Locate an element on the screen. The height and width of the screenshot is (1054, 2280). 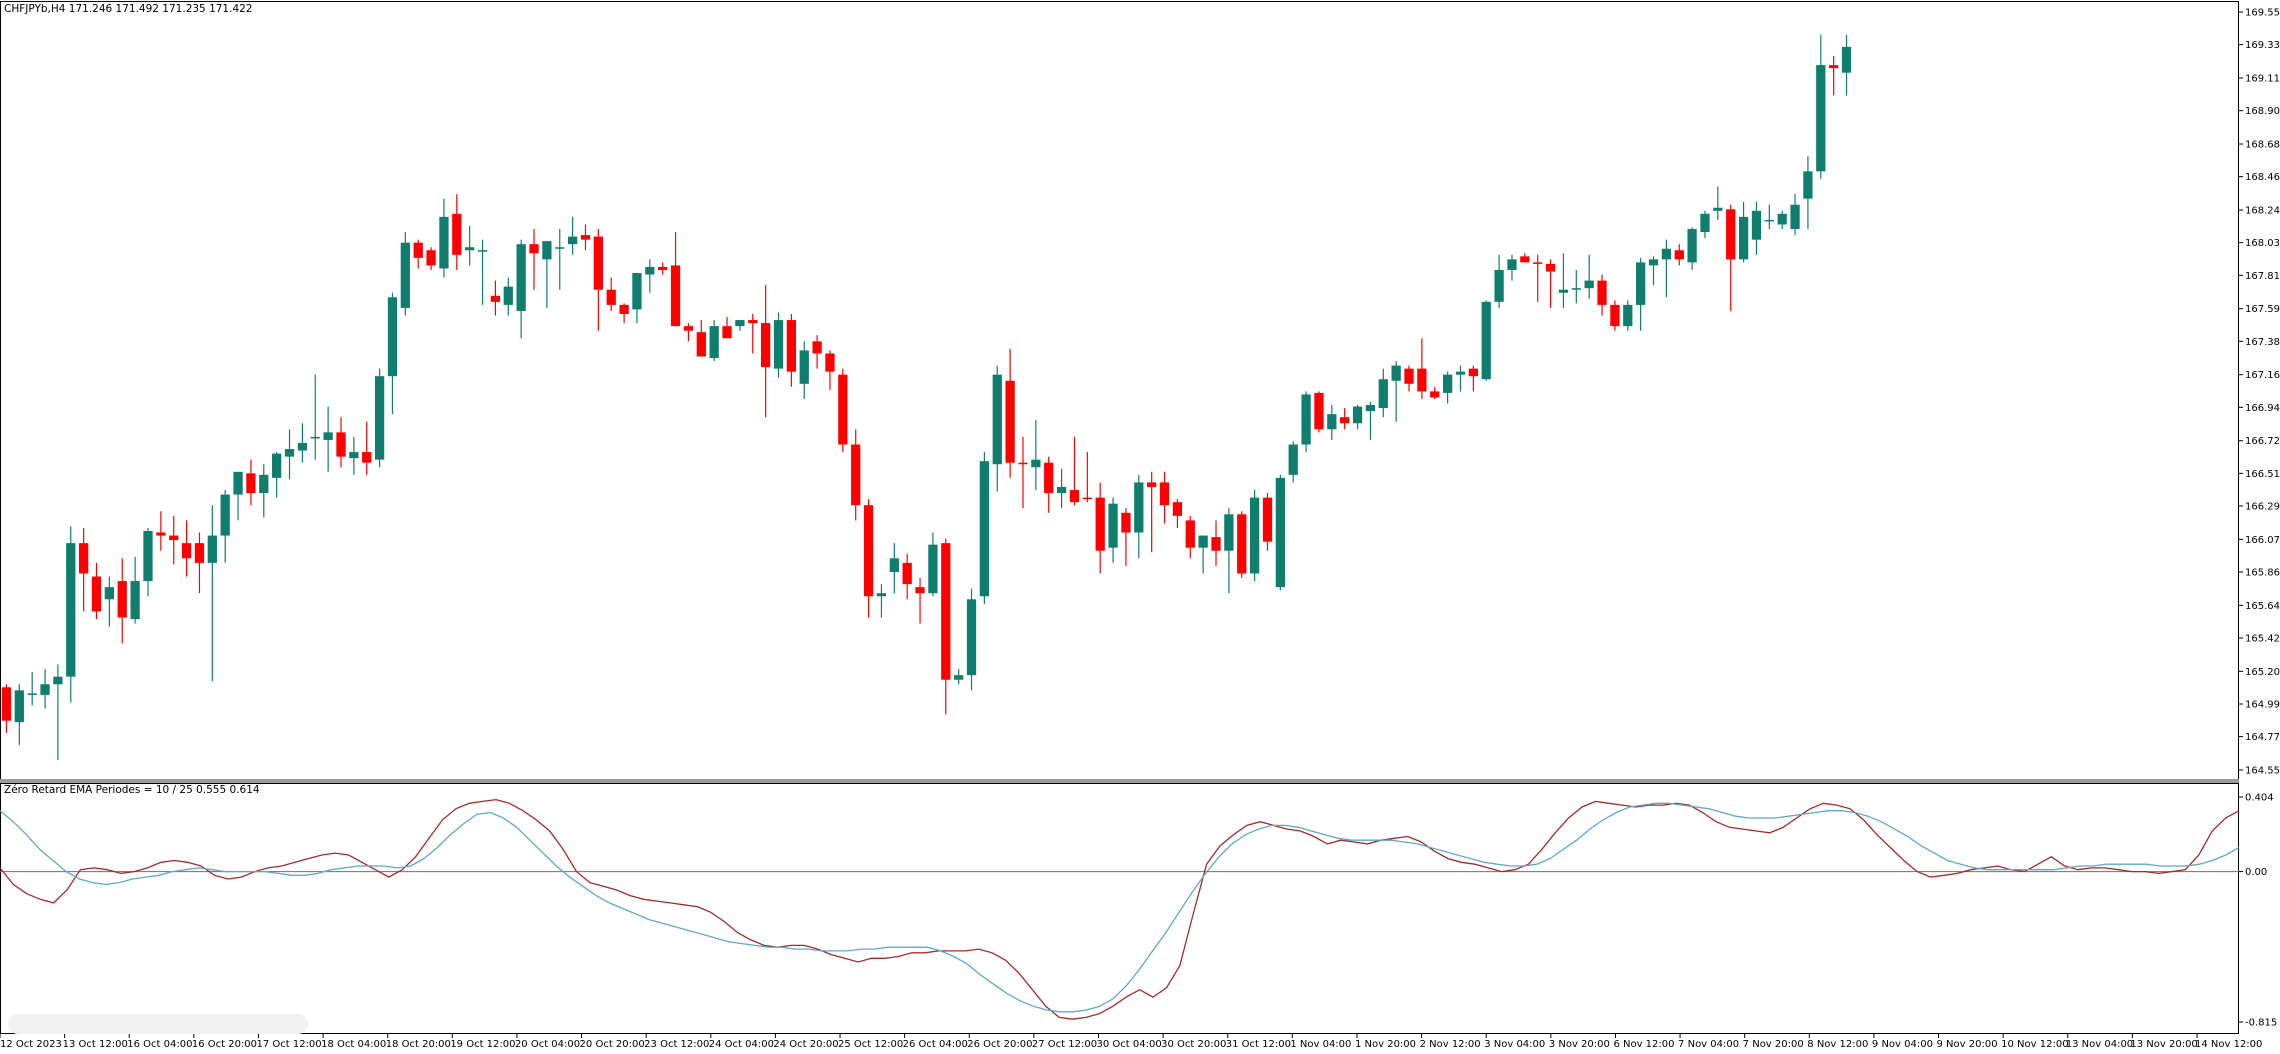
time-tick-label: 16 Oct 20:00 is located at coordinates (224, 1044).